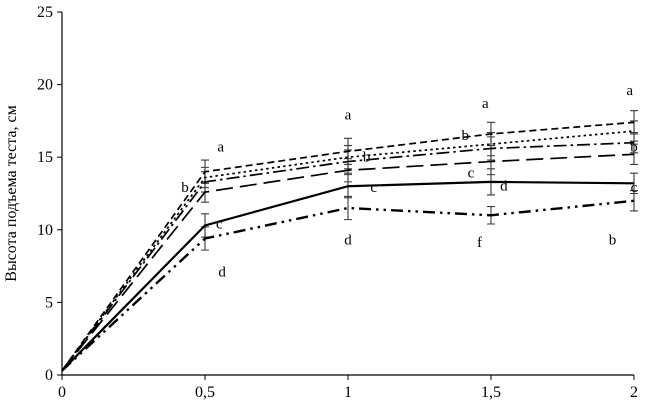 Image resolution: width=646 pixels, height=411 pixels. What do you see at coordinates (348, 392) in the screenshot?
I see `x-tick-label: 1` at bounding box center [348, 392].